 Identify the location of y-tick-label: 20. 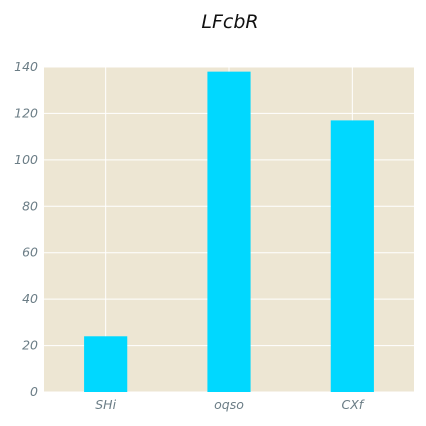
(30, 345).